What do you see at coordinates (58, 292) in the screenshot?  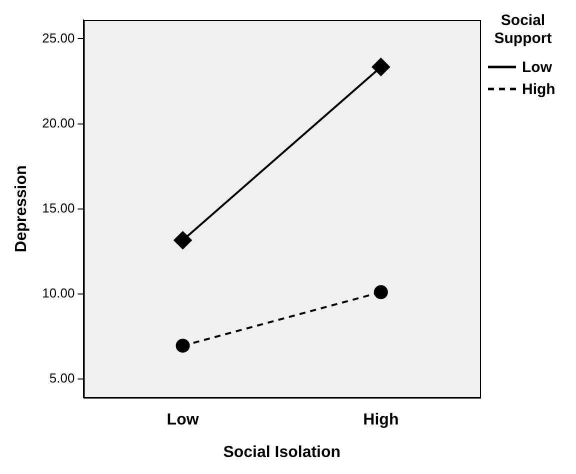 I see `y-tick-label: 10.00` at bounding box center [58, 292].